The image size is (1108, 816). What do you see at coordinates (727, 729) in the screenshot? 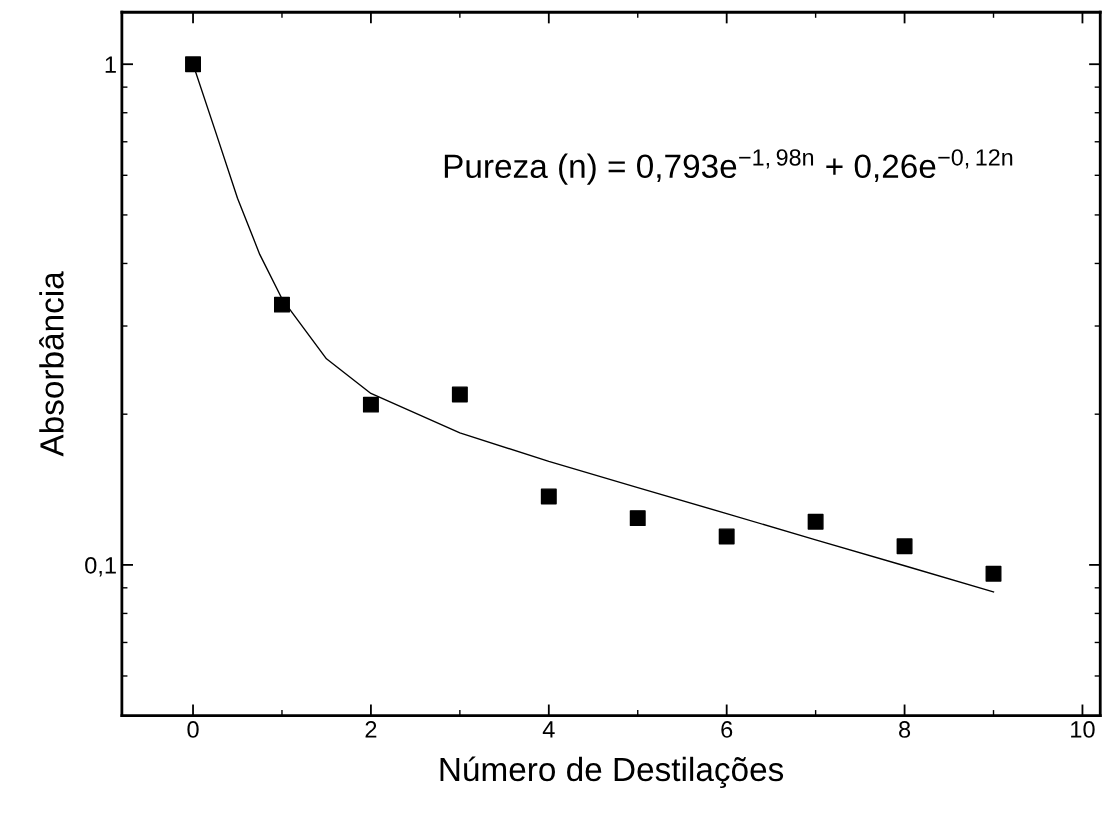
I see `x-tick-label: 6` at bounding box center [727, 729].